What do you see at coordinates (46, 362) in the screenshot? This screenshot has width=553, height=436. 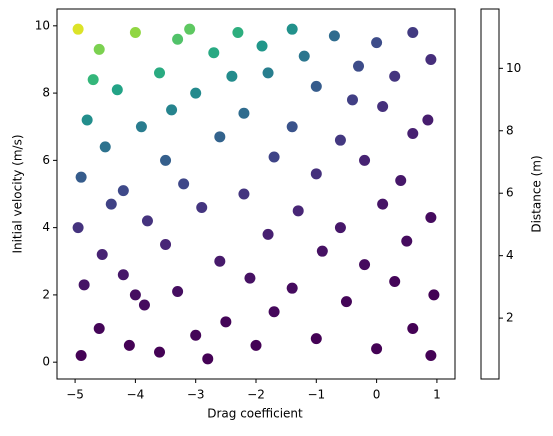 I see `y-tick-label: 0` at bounding box center [46, 362].